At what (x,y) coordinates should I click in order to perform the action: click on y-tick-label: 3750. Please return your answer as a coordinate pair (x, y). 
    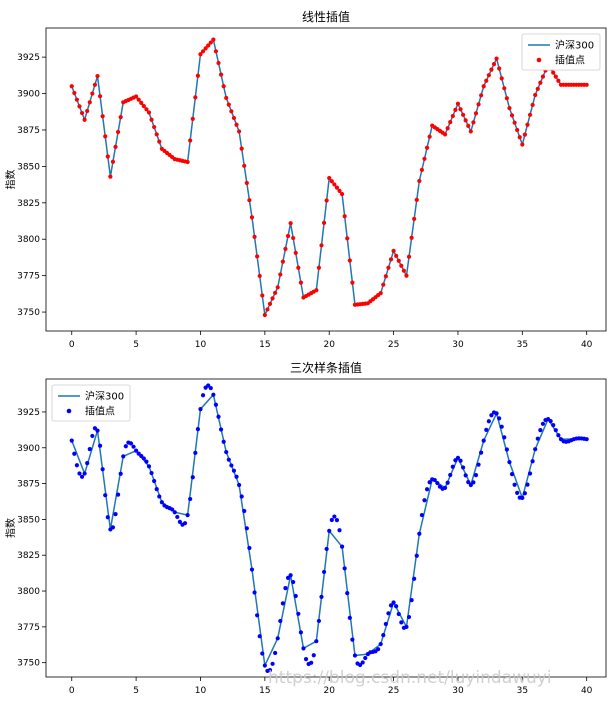
    Looking at the image, I should click on (28, 664).